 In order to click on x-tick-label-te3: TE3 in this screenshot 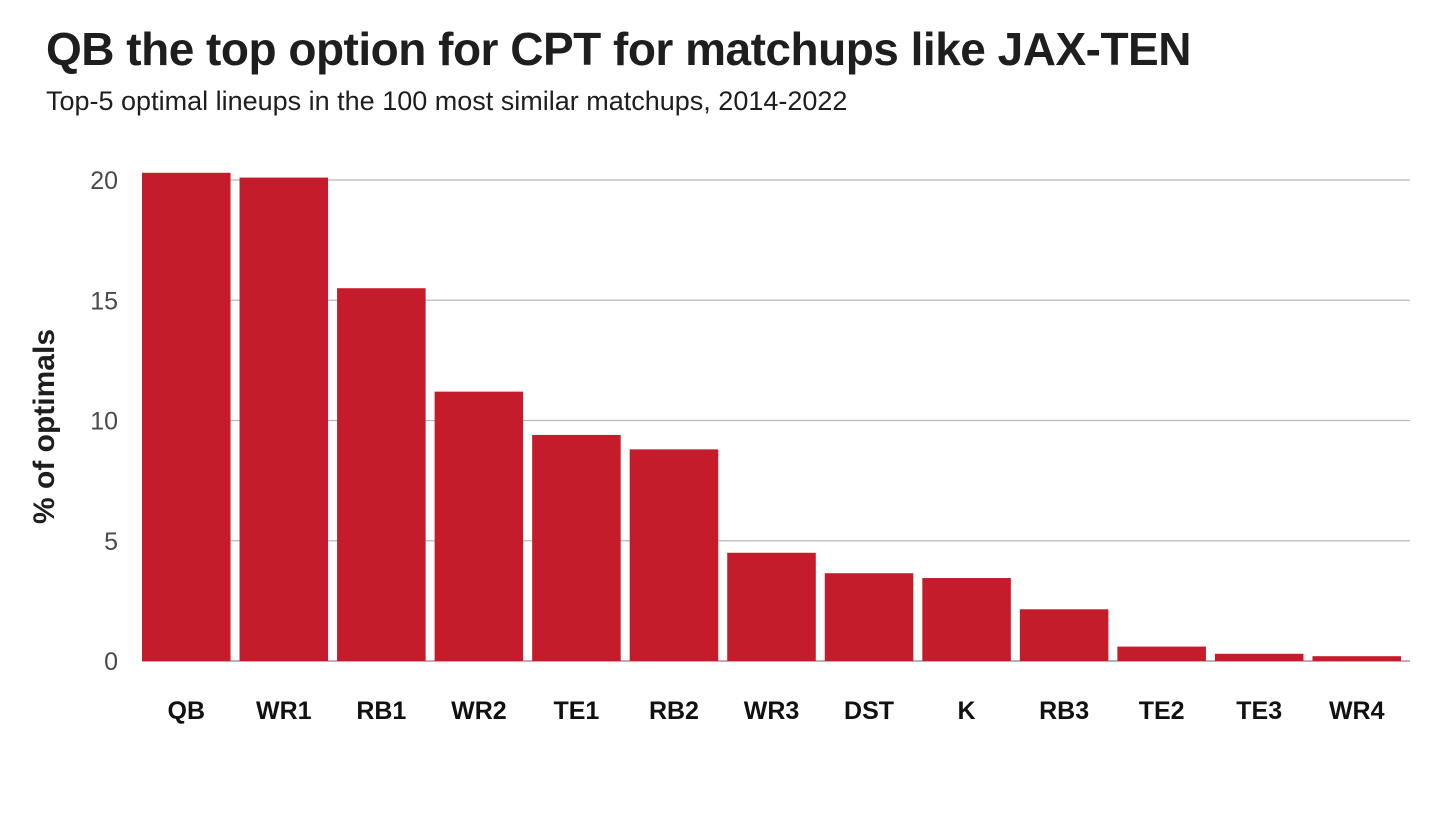, I will do `click(1259, 711)`.